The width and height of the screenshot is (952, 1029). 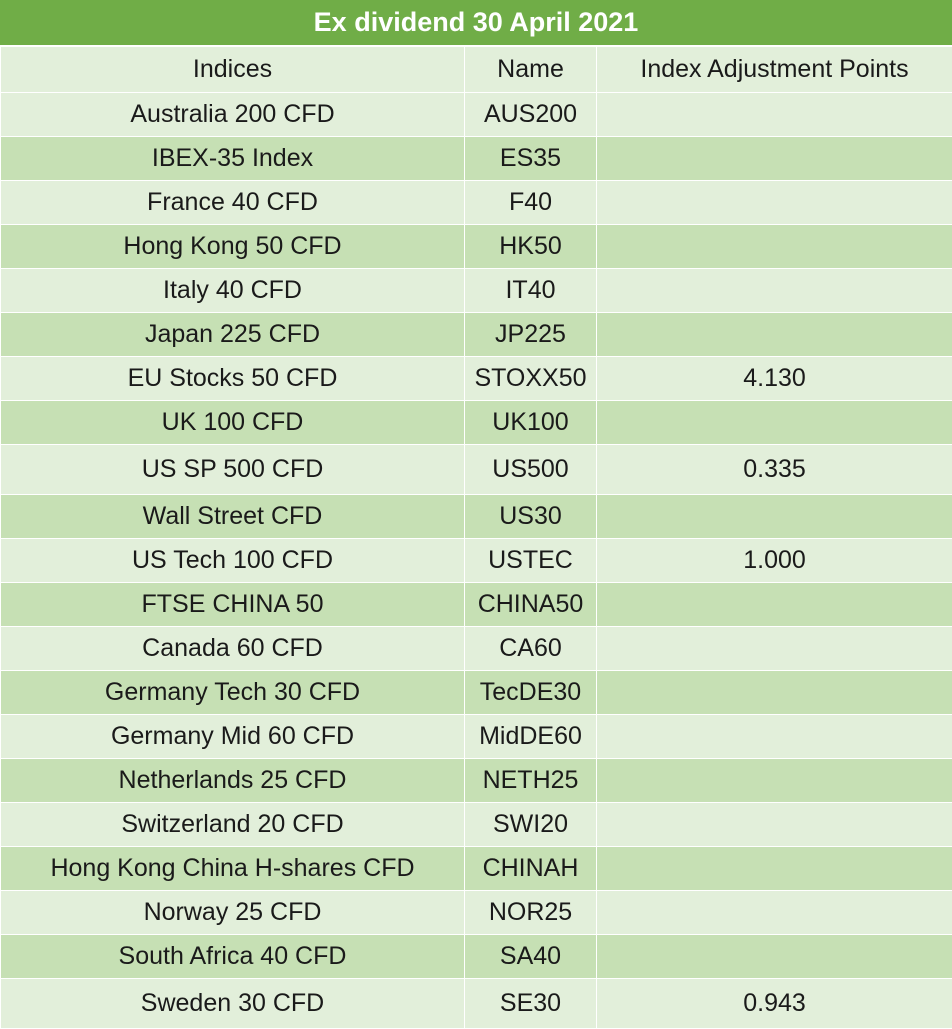 What do you see at coordinates (233, 1004) in the screenshot?
I see `cell-index: Sweden 30 CFD` at bounding box center [233, 1004].